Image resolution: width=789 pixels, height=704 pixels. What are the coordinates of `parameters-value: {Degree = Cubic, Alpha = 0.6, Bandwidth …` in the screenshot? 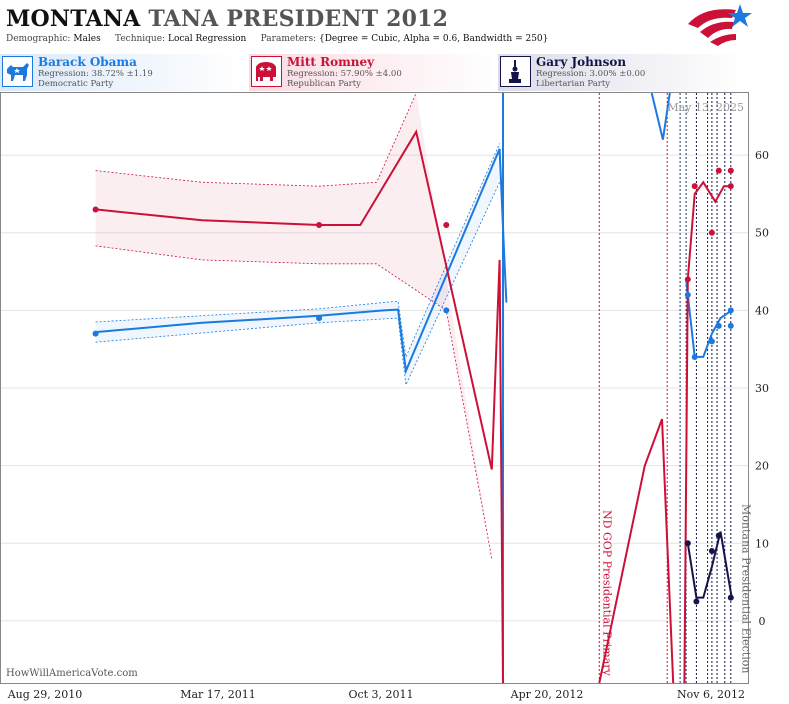 It's located at (433, 39).